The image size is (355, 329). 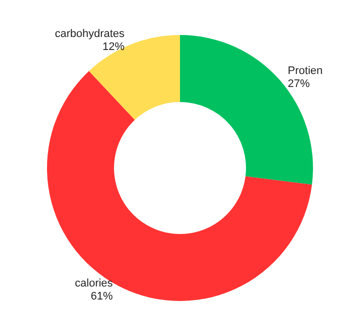 I want to click on data-label: 12%, so click(x=113, y=47).